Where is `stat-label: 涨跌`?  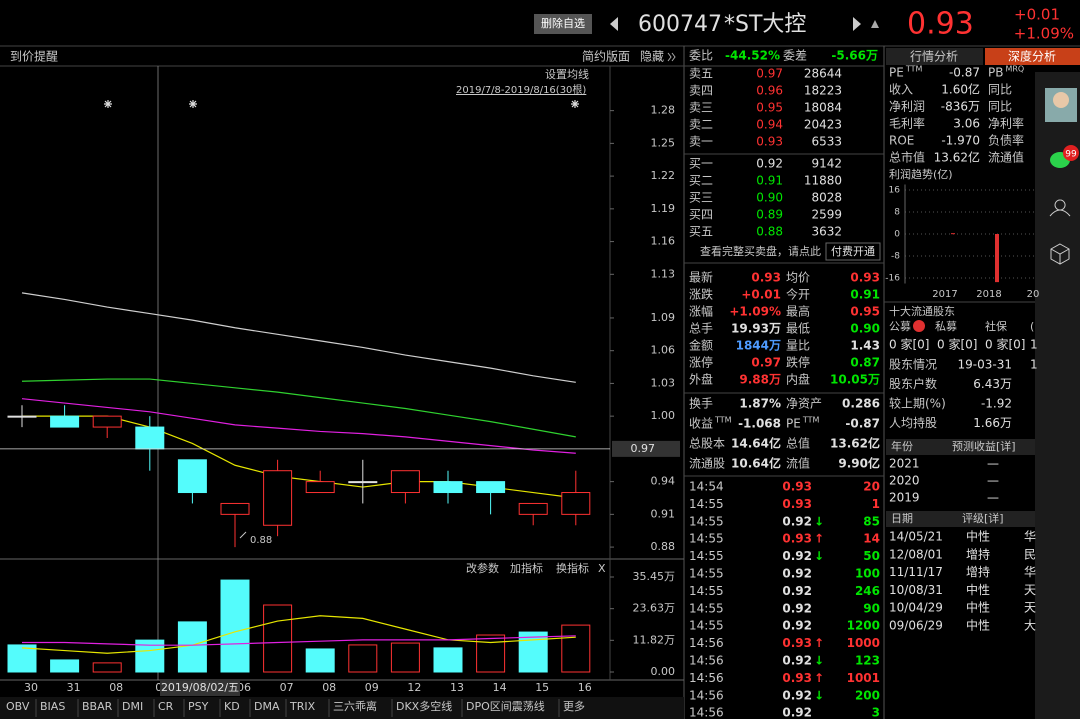 stat-label: 涨跌 is located at coordinates (701, 294).